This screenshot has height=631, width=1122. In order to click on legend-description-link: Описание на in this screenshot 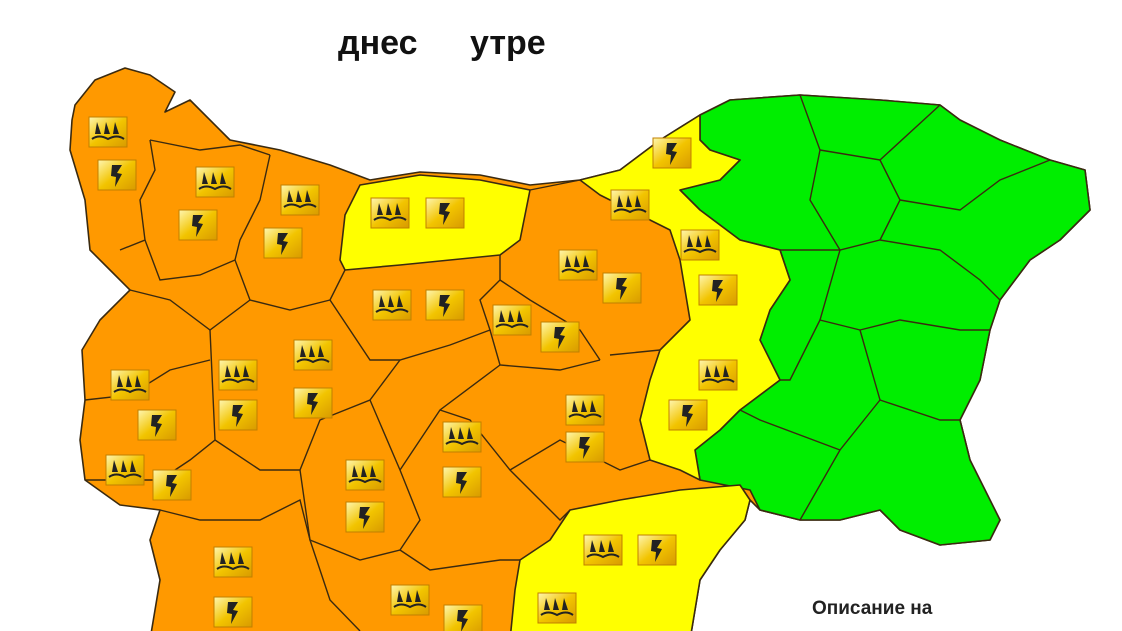, I will do `click(872, 608)`.